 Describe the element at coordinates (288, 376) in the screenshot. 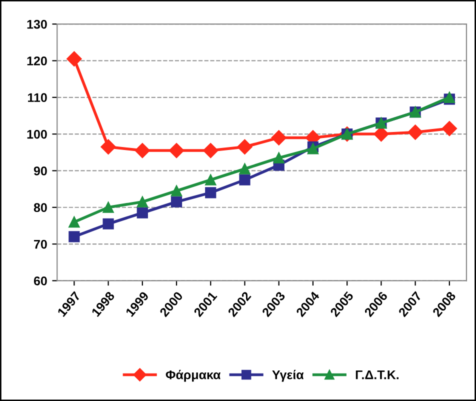

I see `legend-label: Υγεία` at that location.